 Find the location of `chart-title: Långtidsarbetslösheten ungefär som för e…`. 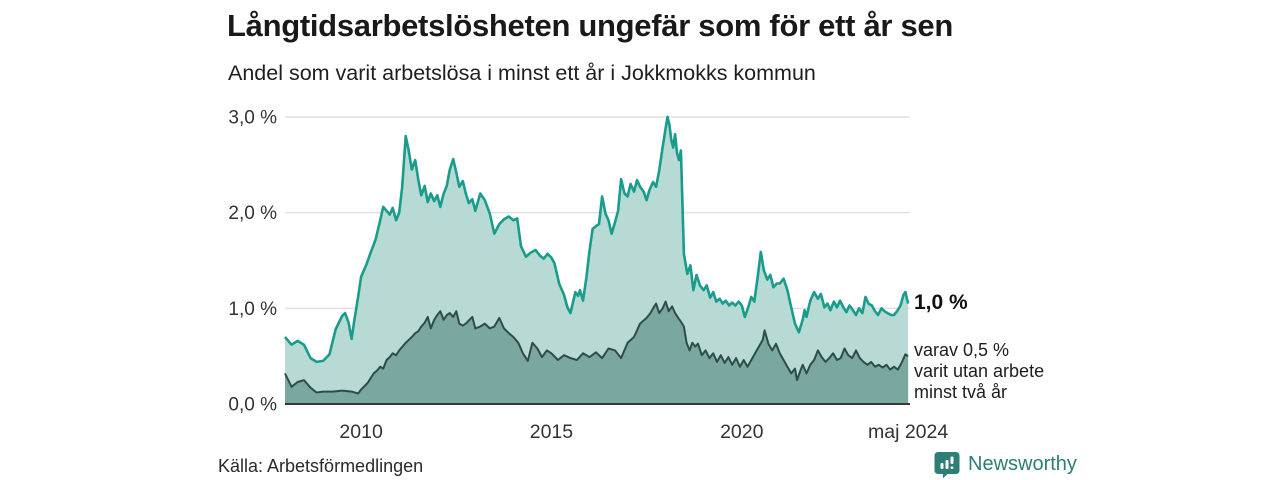

chart-title: Långtidsarbetslösheten ungefär som för e… is located at coordinates (590, 25).